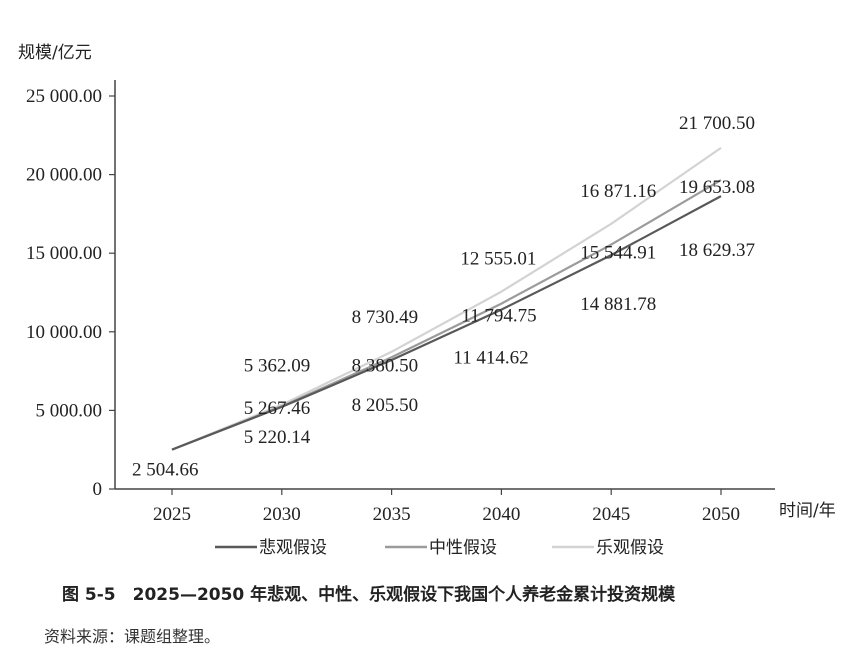  Describe the element at coordinates (721, 514) in the screenshot. I see `x-tick-label: 2050` at that location.